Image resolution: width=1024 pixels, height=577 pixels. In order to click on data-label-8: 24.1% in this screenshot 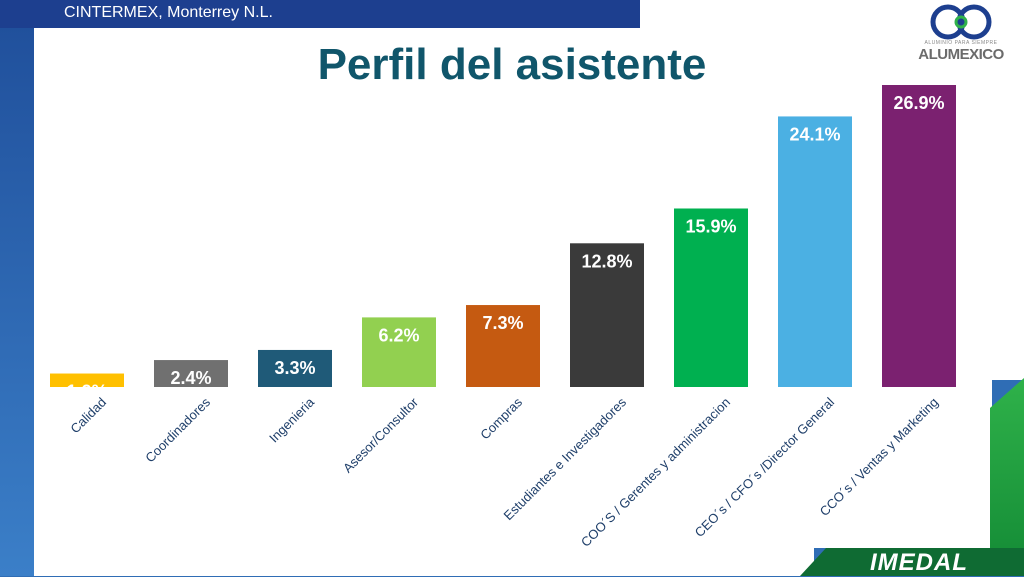, I will do `click(814, 134)`.